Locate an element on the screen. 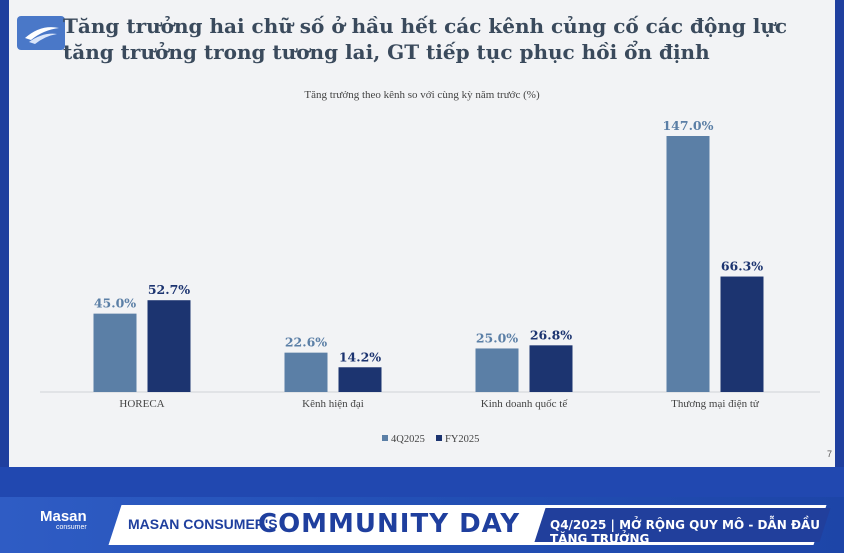 The image size is (844, 553). legend-label-FY2025: FY2025 is located at coordinates (462, 439).